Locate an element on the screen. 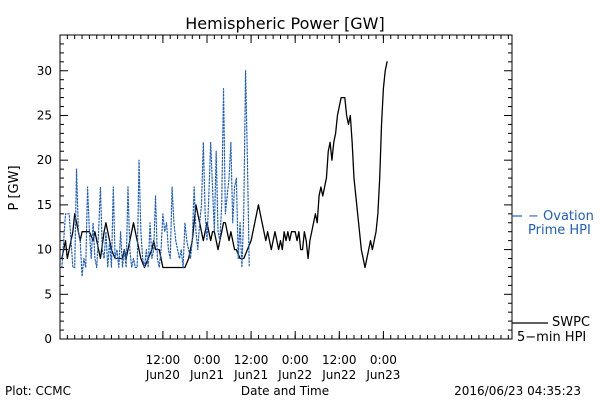 The image size is (600, 404). ovation-legend-label-line1: − Ovation is located at coordinates (561, 216).